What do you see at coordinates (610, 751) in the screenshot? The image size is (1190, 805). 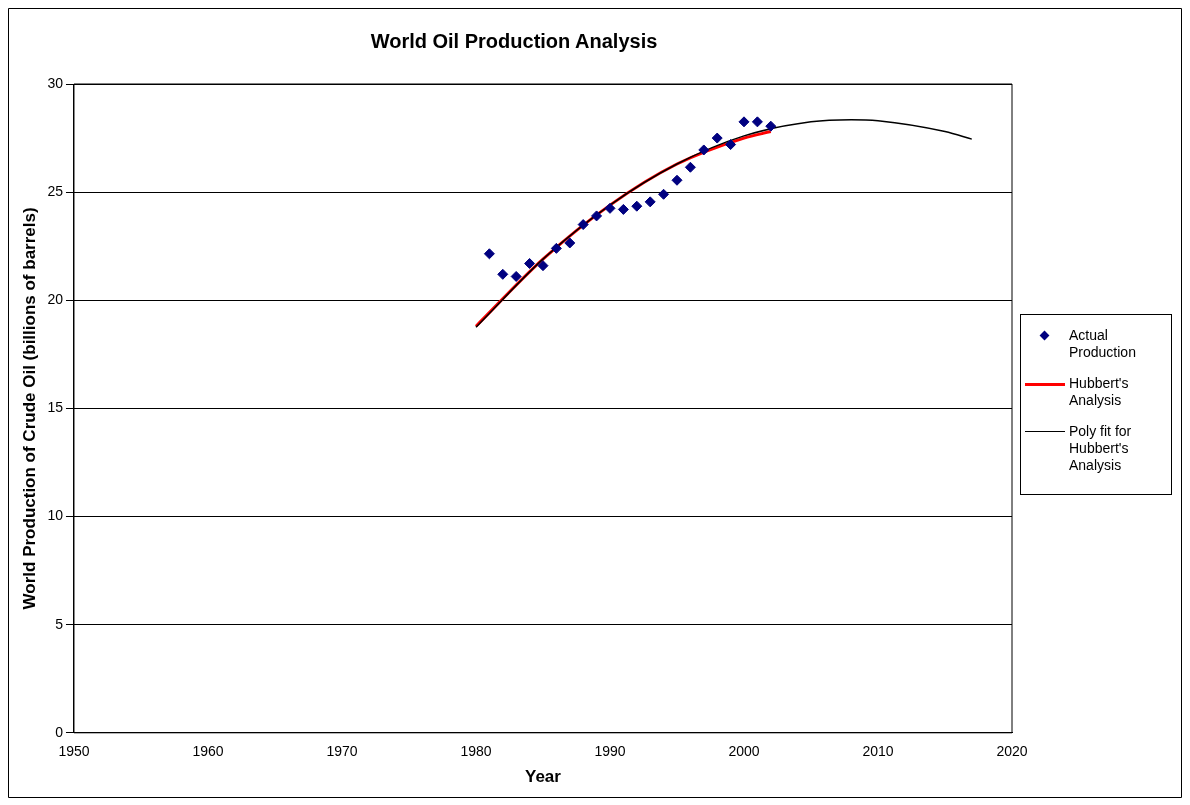 I see `x-tick-label: 1990` at bounding box center [610, 751].